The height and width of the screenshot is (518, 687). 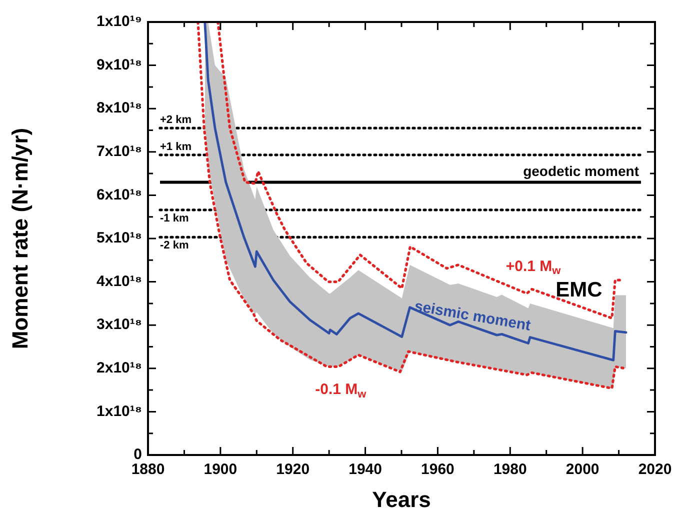 What do you see at coordinates (221, 469) in the screenshot?
I see `x-tick-label: 1900` at bounding box center [221, 469].